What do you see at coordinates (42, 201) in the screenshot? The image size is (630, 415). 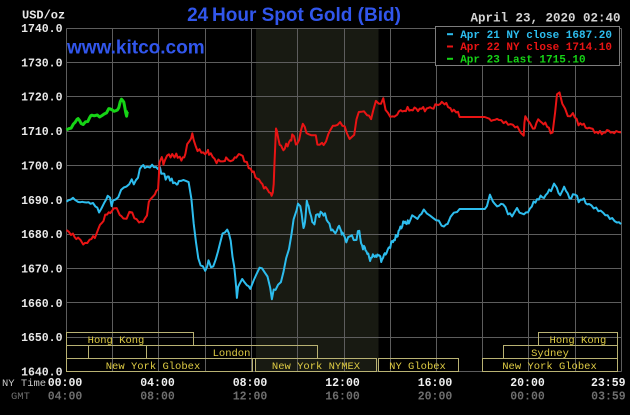 I see `svg-text: 1690.0` at bounding box center [42, 201].